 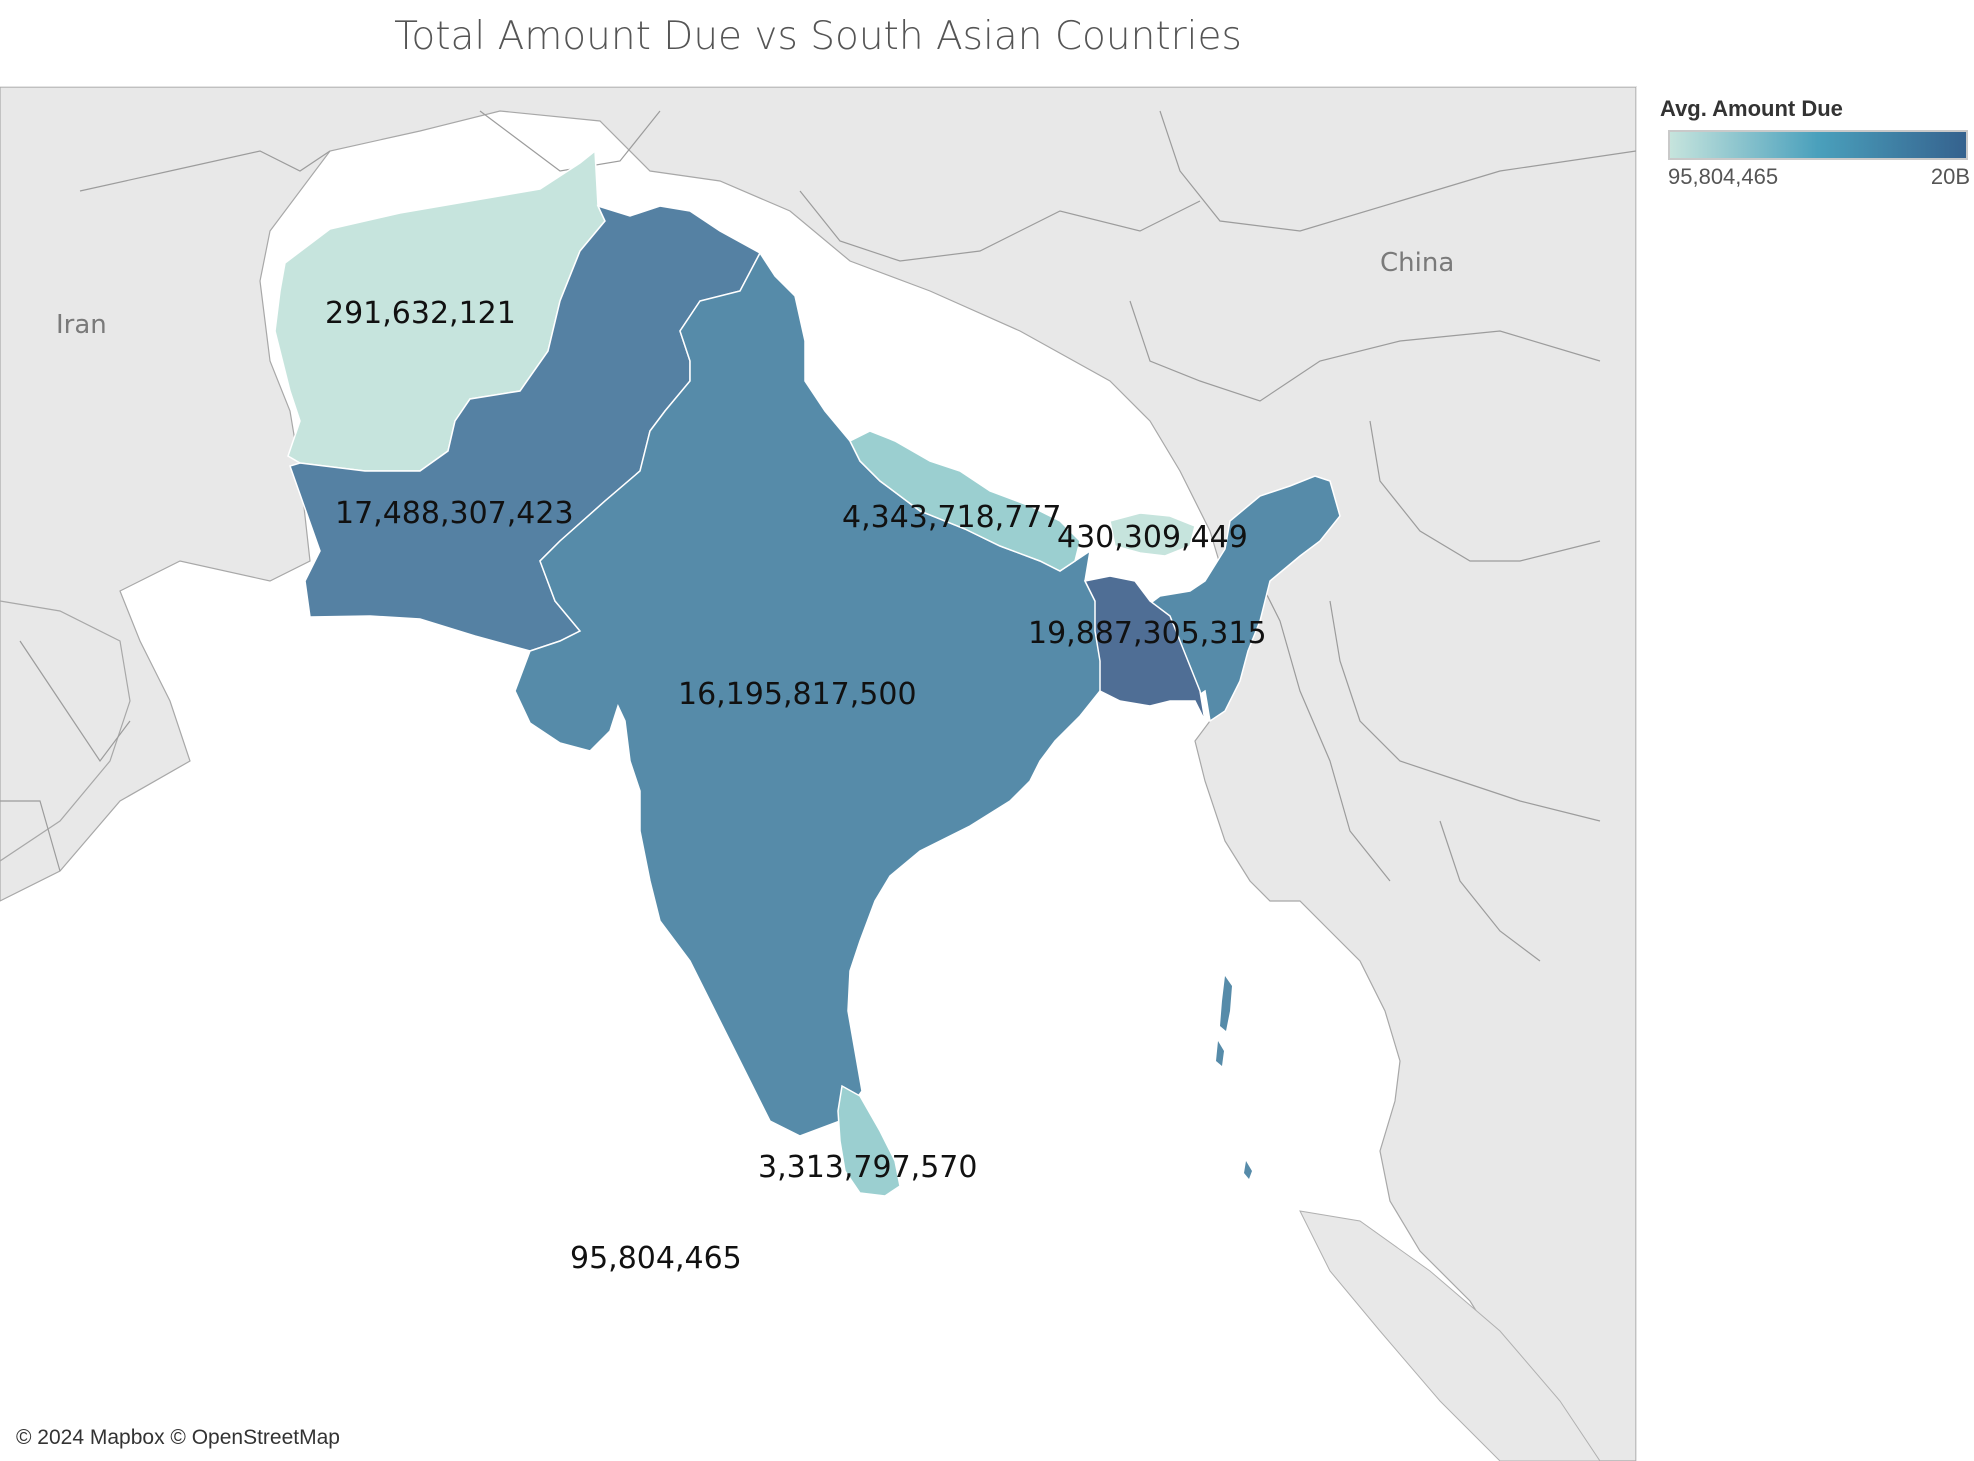 I want to click on country-bangladesh, so click(x=1144, y=648).